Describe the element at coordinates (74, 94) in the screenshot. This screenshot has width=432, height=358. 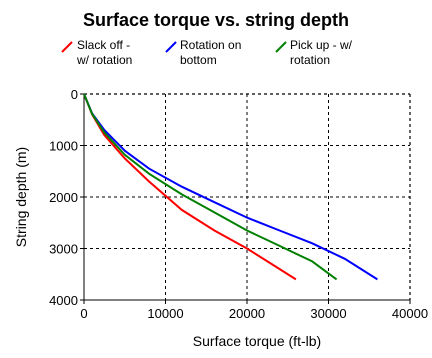
I see `y-tick-label: 0` at that location.